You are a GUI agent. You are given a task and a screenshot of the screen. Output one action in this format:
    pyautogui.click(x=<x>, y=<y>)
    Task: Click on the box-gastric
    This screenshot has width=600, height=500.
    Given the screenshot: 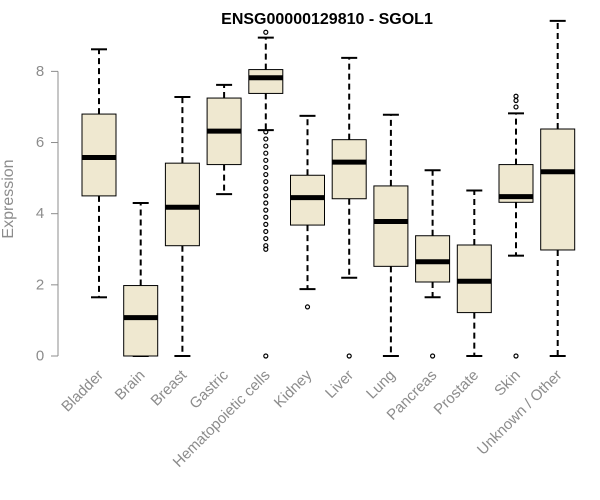 What is the action you would take?
    pyautogui.click(x=224, y=139)
    